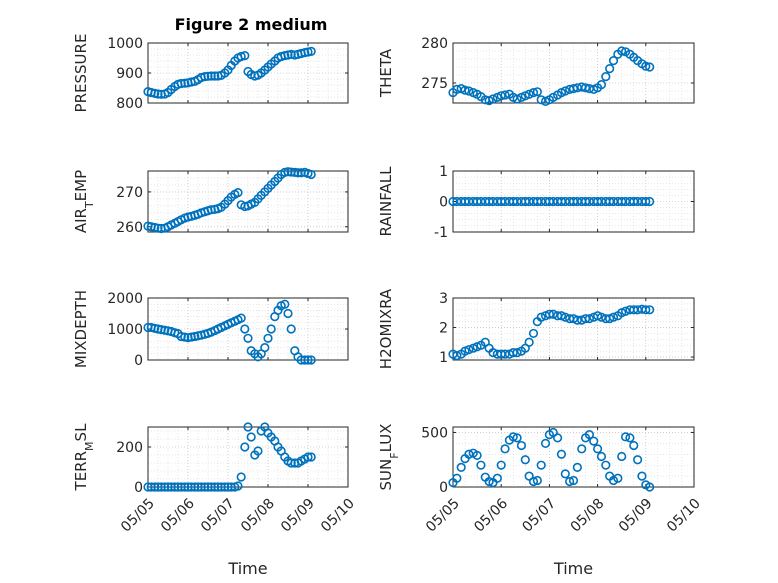 The width and height of the screenshot is (778, 583). Describe the element at coordinates (125, 44) in the screenshot. I see `y-tick-label: 1000` at that location.